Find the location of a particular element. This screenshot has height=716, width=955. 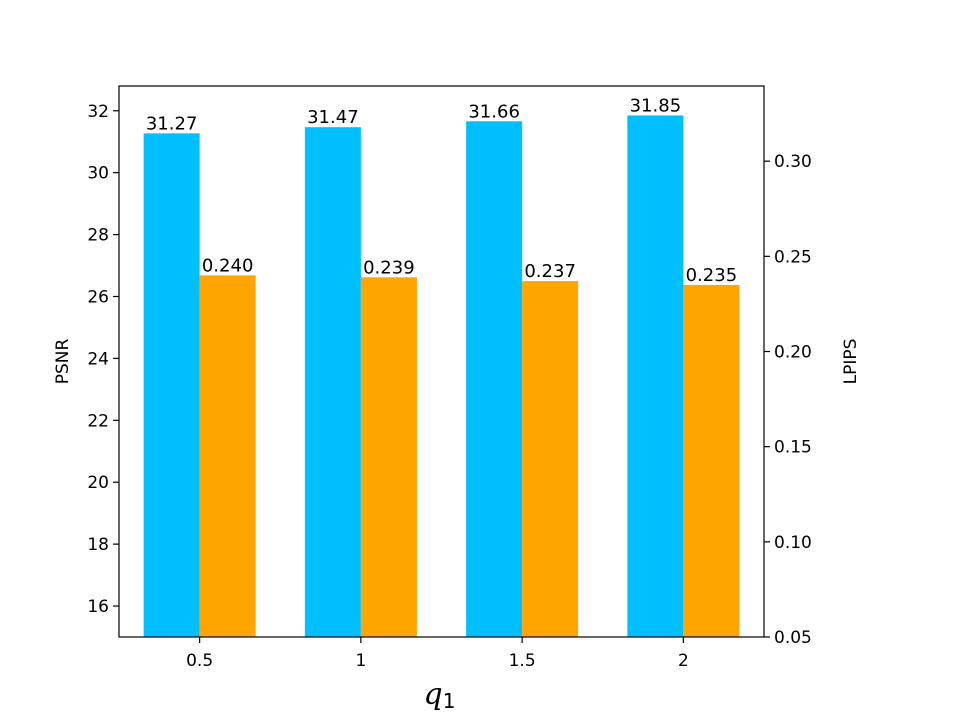

y-tick-label-1: 16 is located at coordinates (98, 607).